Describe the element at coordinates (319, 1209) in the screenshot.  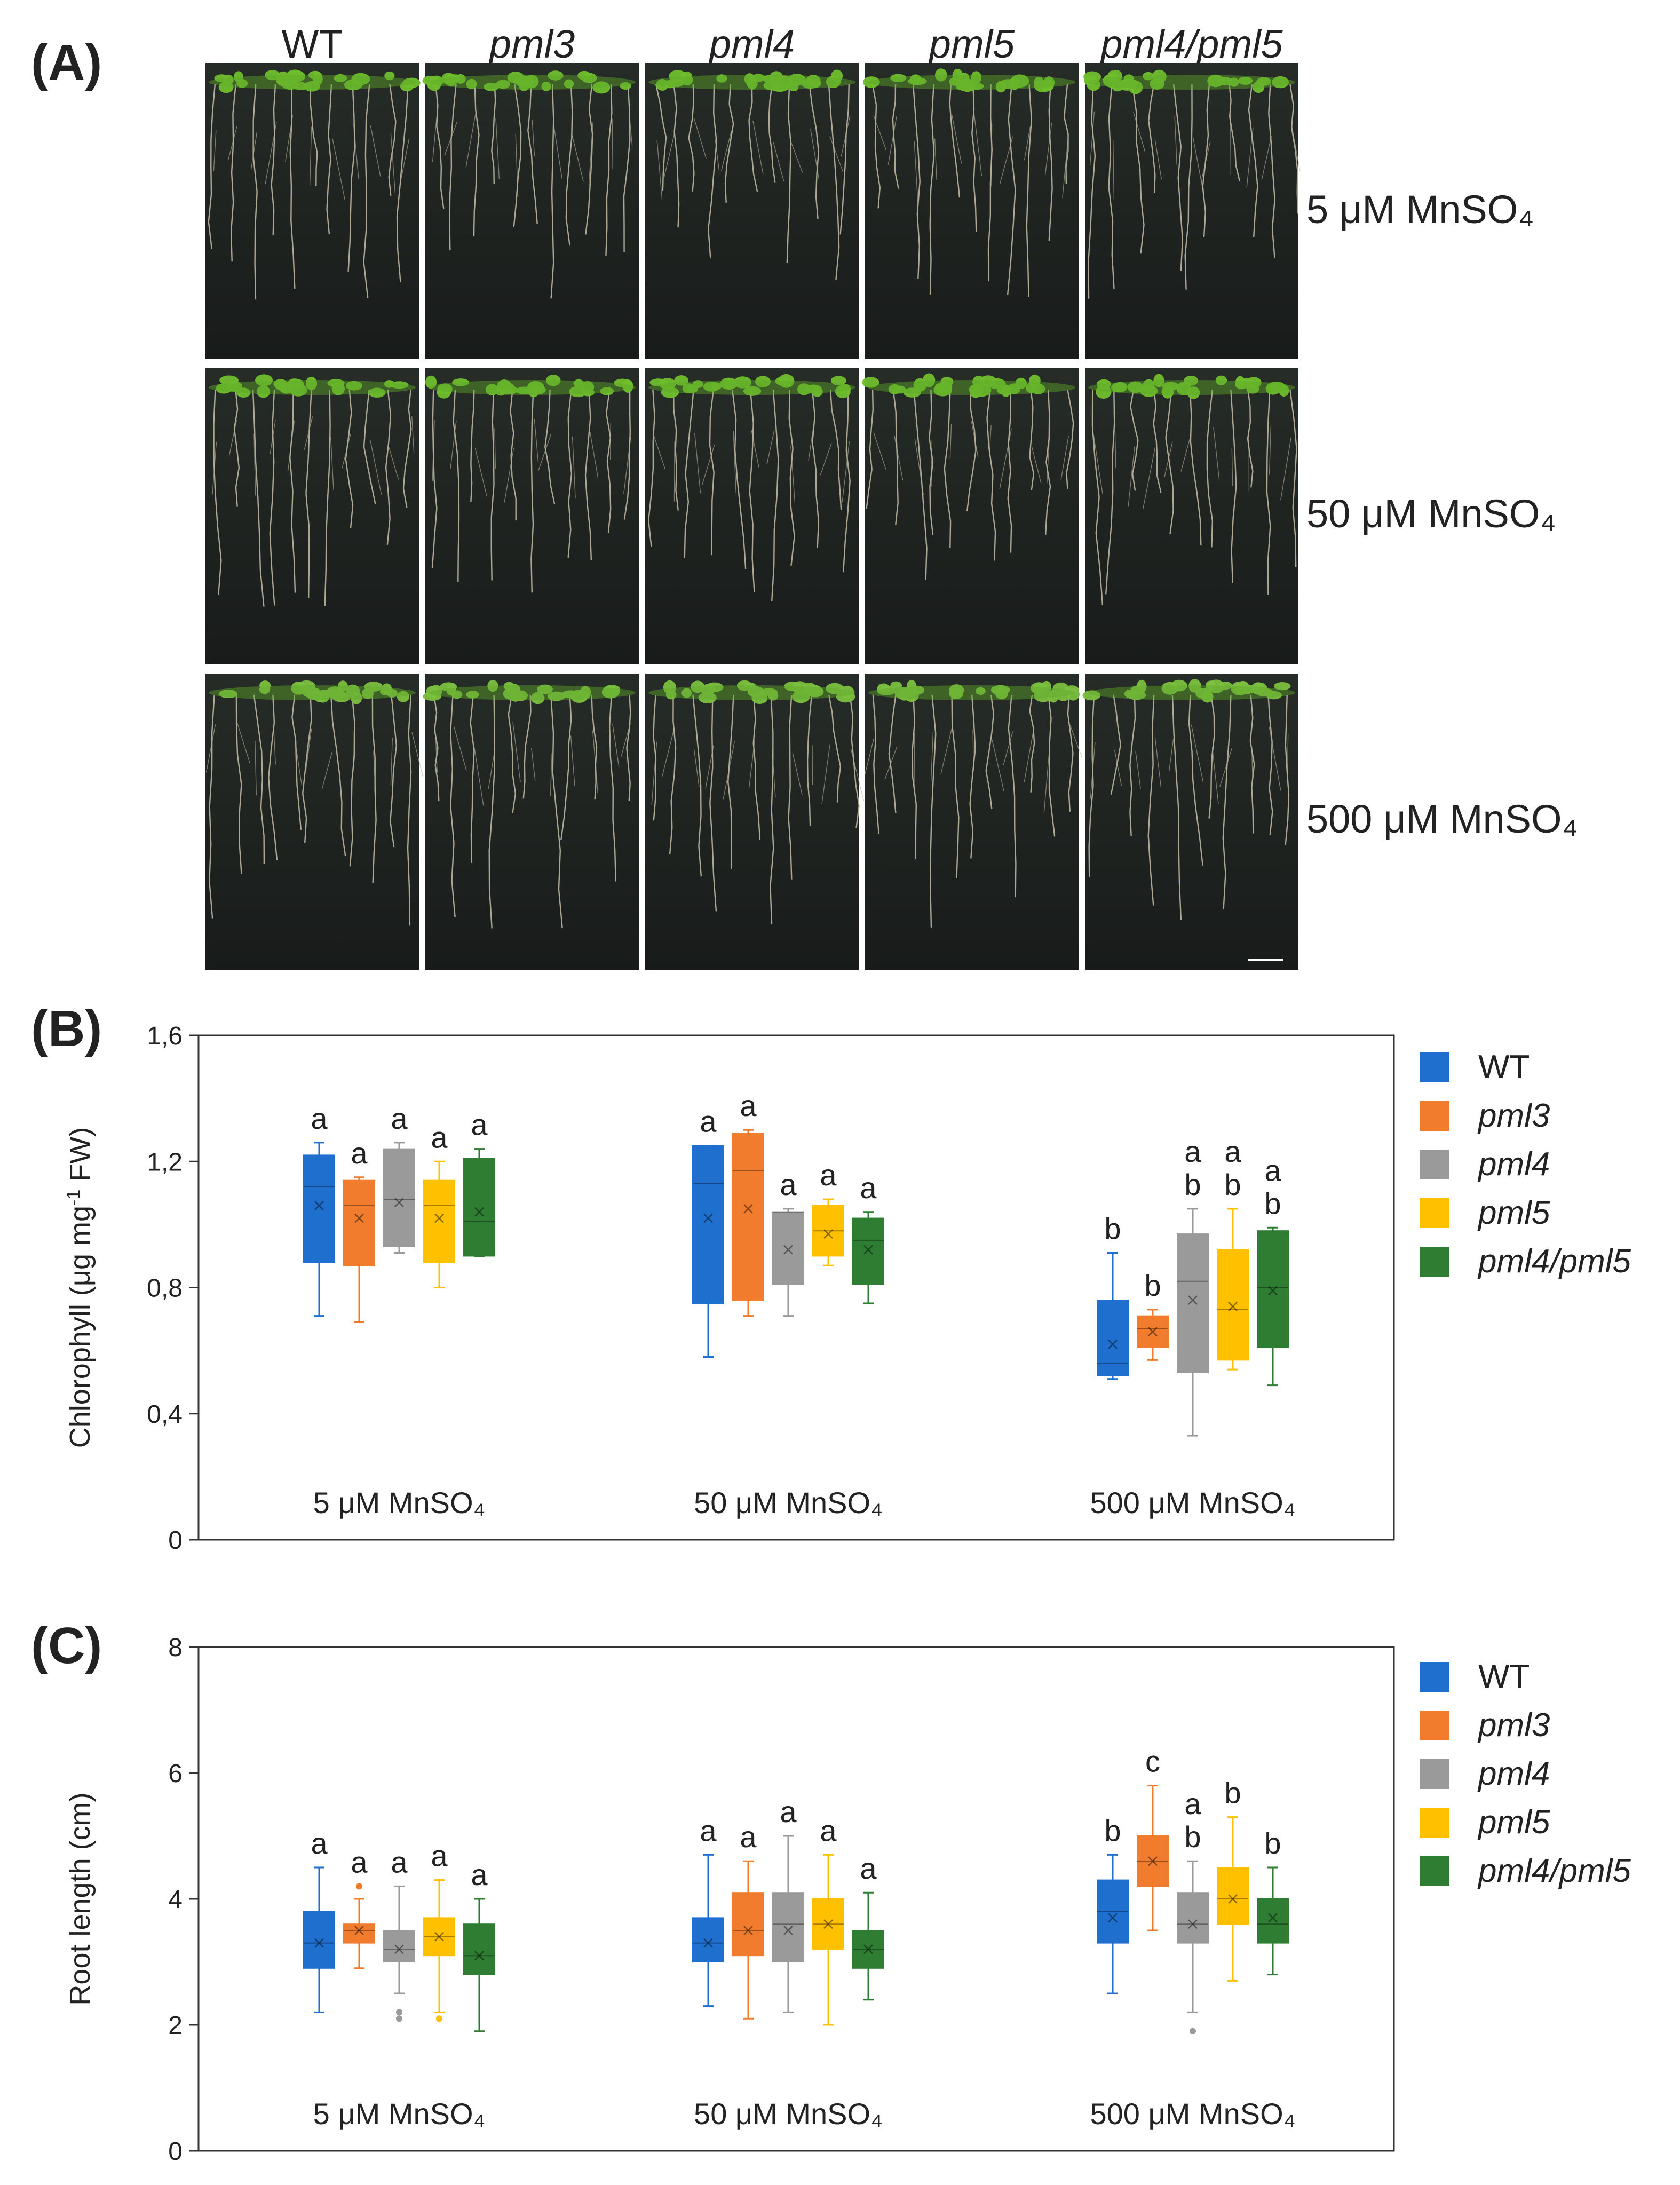
I see `box-WT-group-1: a` at that location.